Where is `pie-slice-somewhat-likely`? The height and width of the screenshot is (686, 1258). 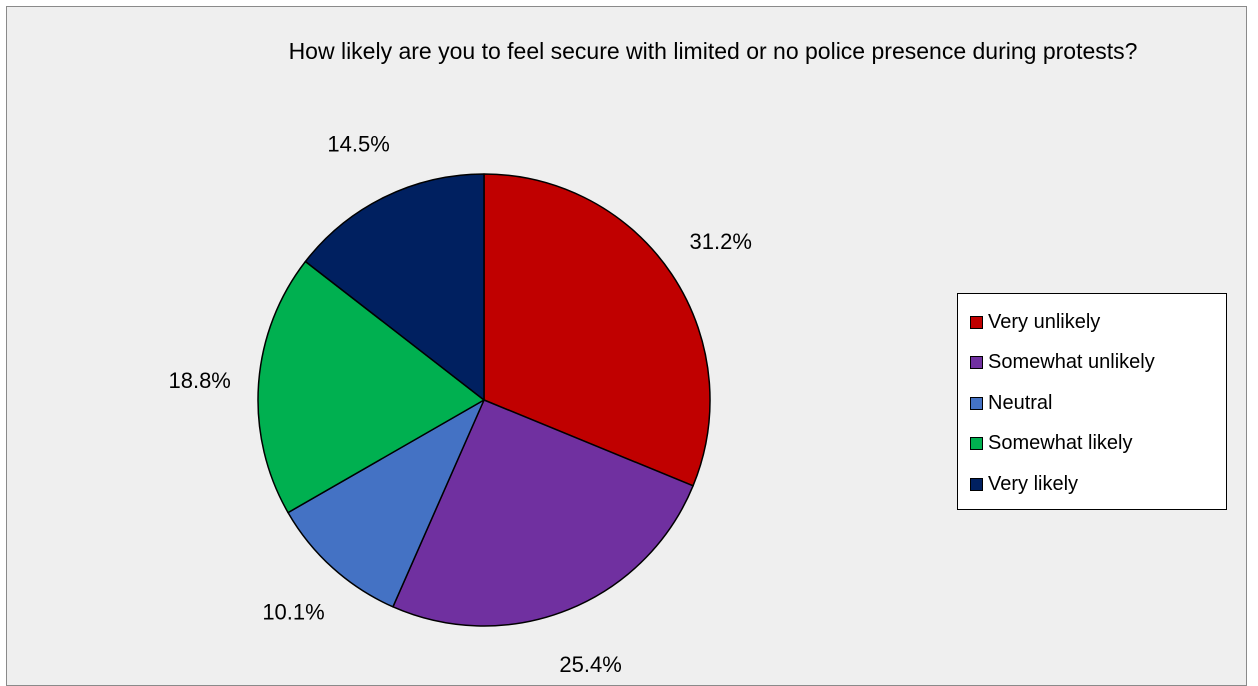
pie-slice-somewhat-likely is located at coordinates (371, 387).